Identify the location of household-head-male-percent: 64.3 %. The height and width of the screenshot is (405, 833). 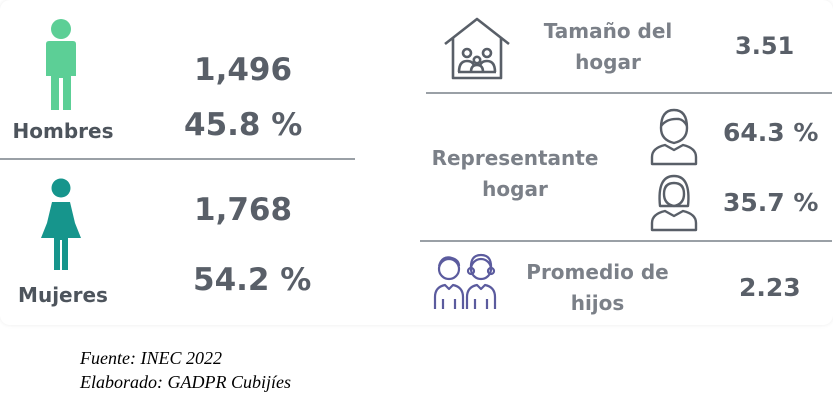
(771, 132).